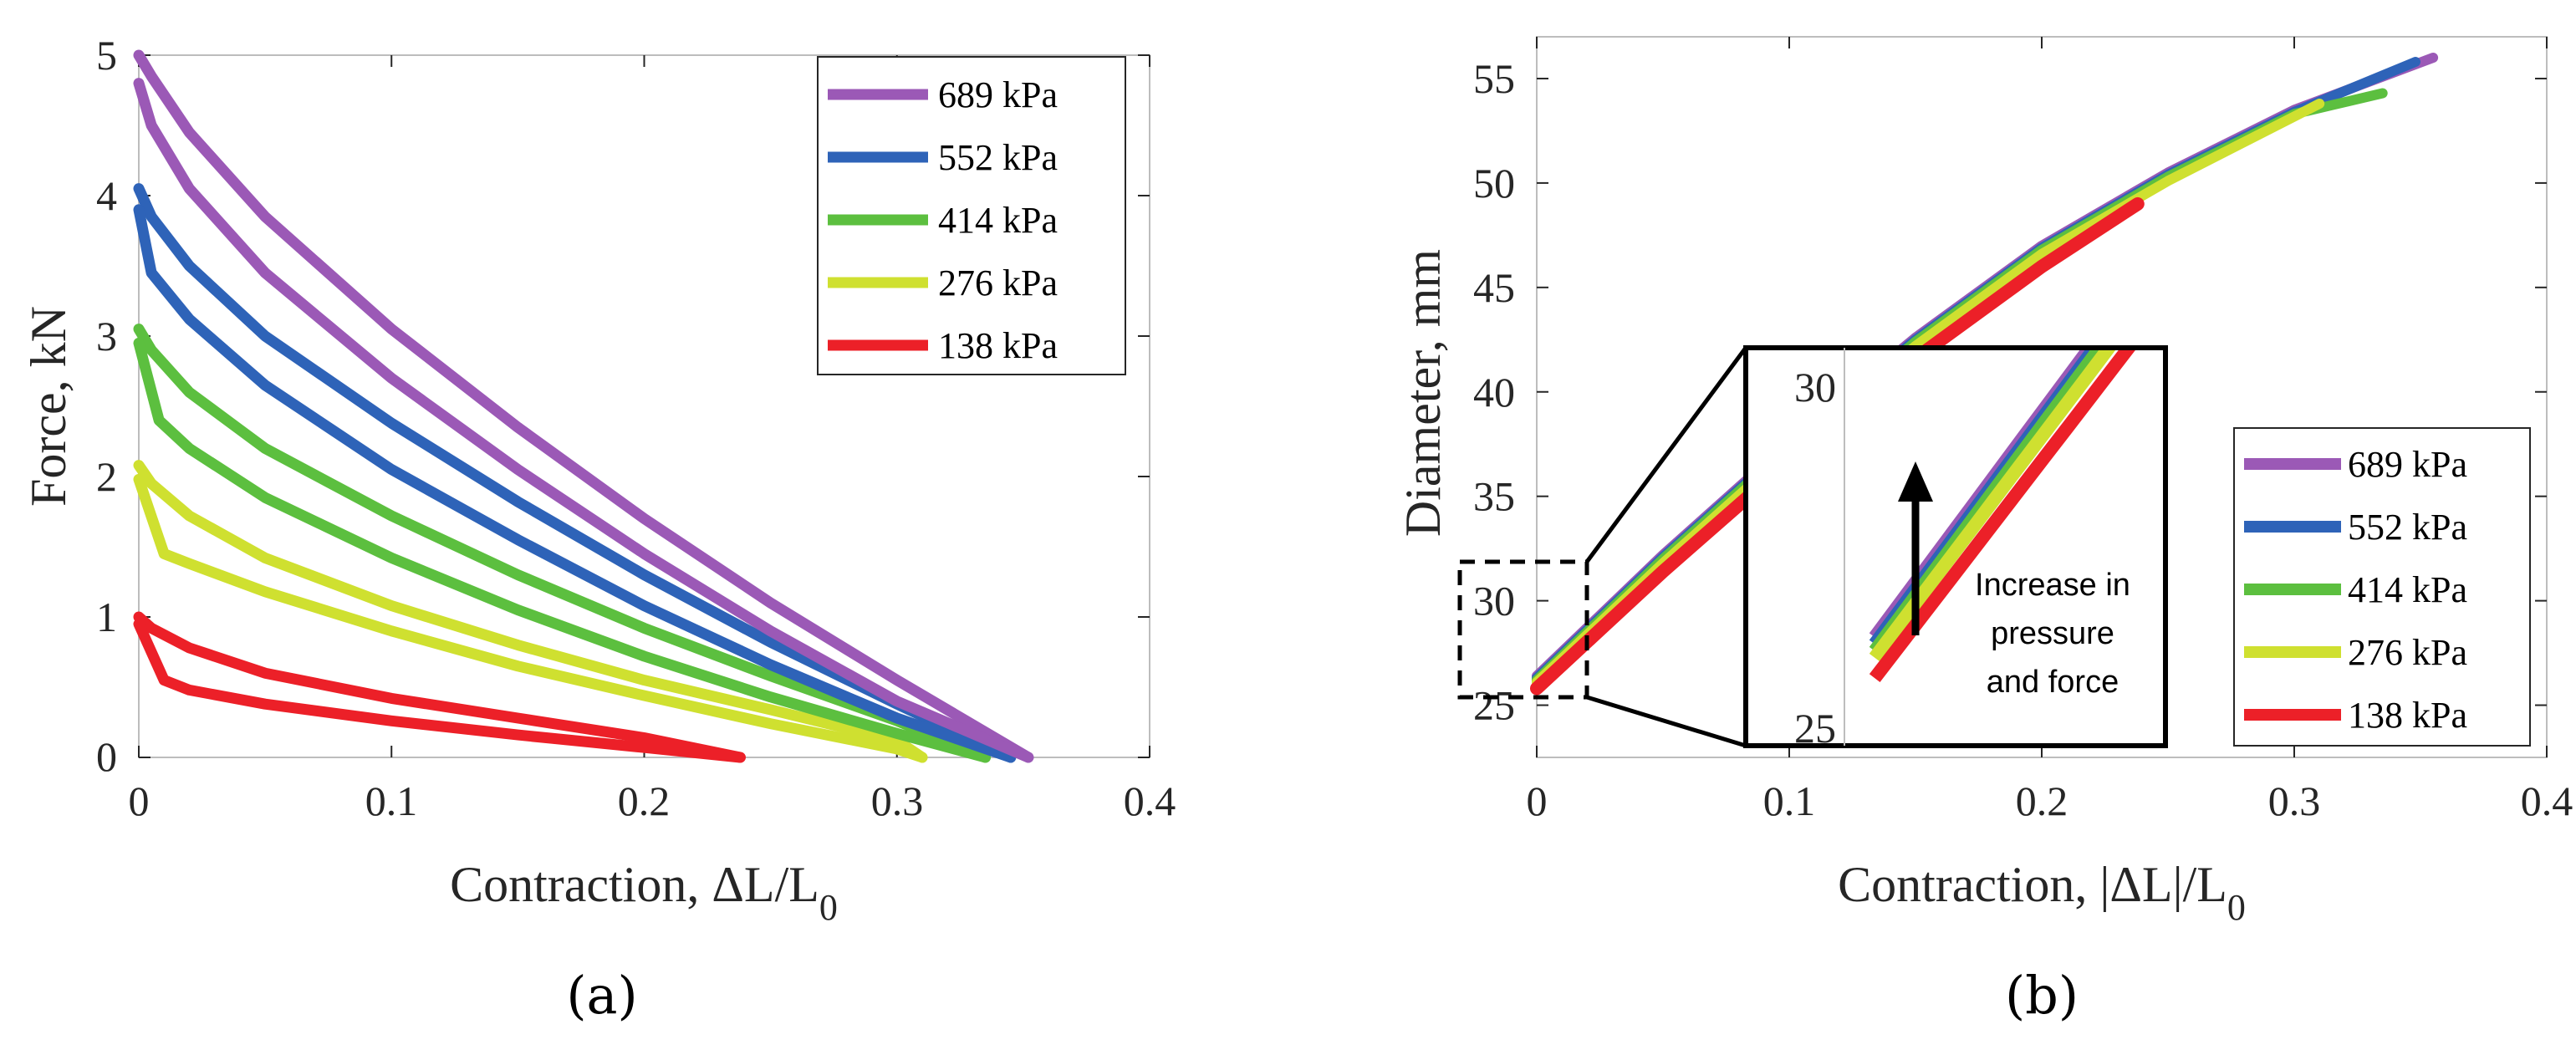 Image resolution: width=2576 pixels, height=1050 pixels. I want to click on b-y-tick-55: 55, so click(1494, 78).